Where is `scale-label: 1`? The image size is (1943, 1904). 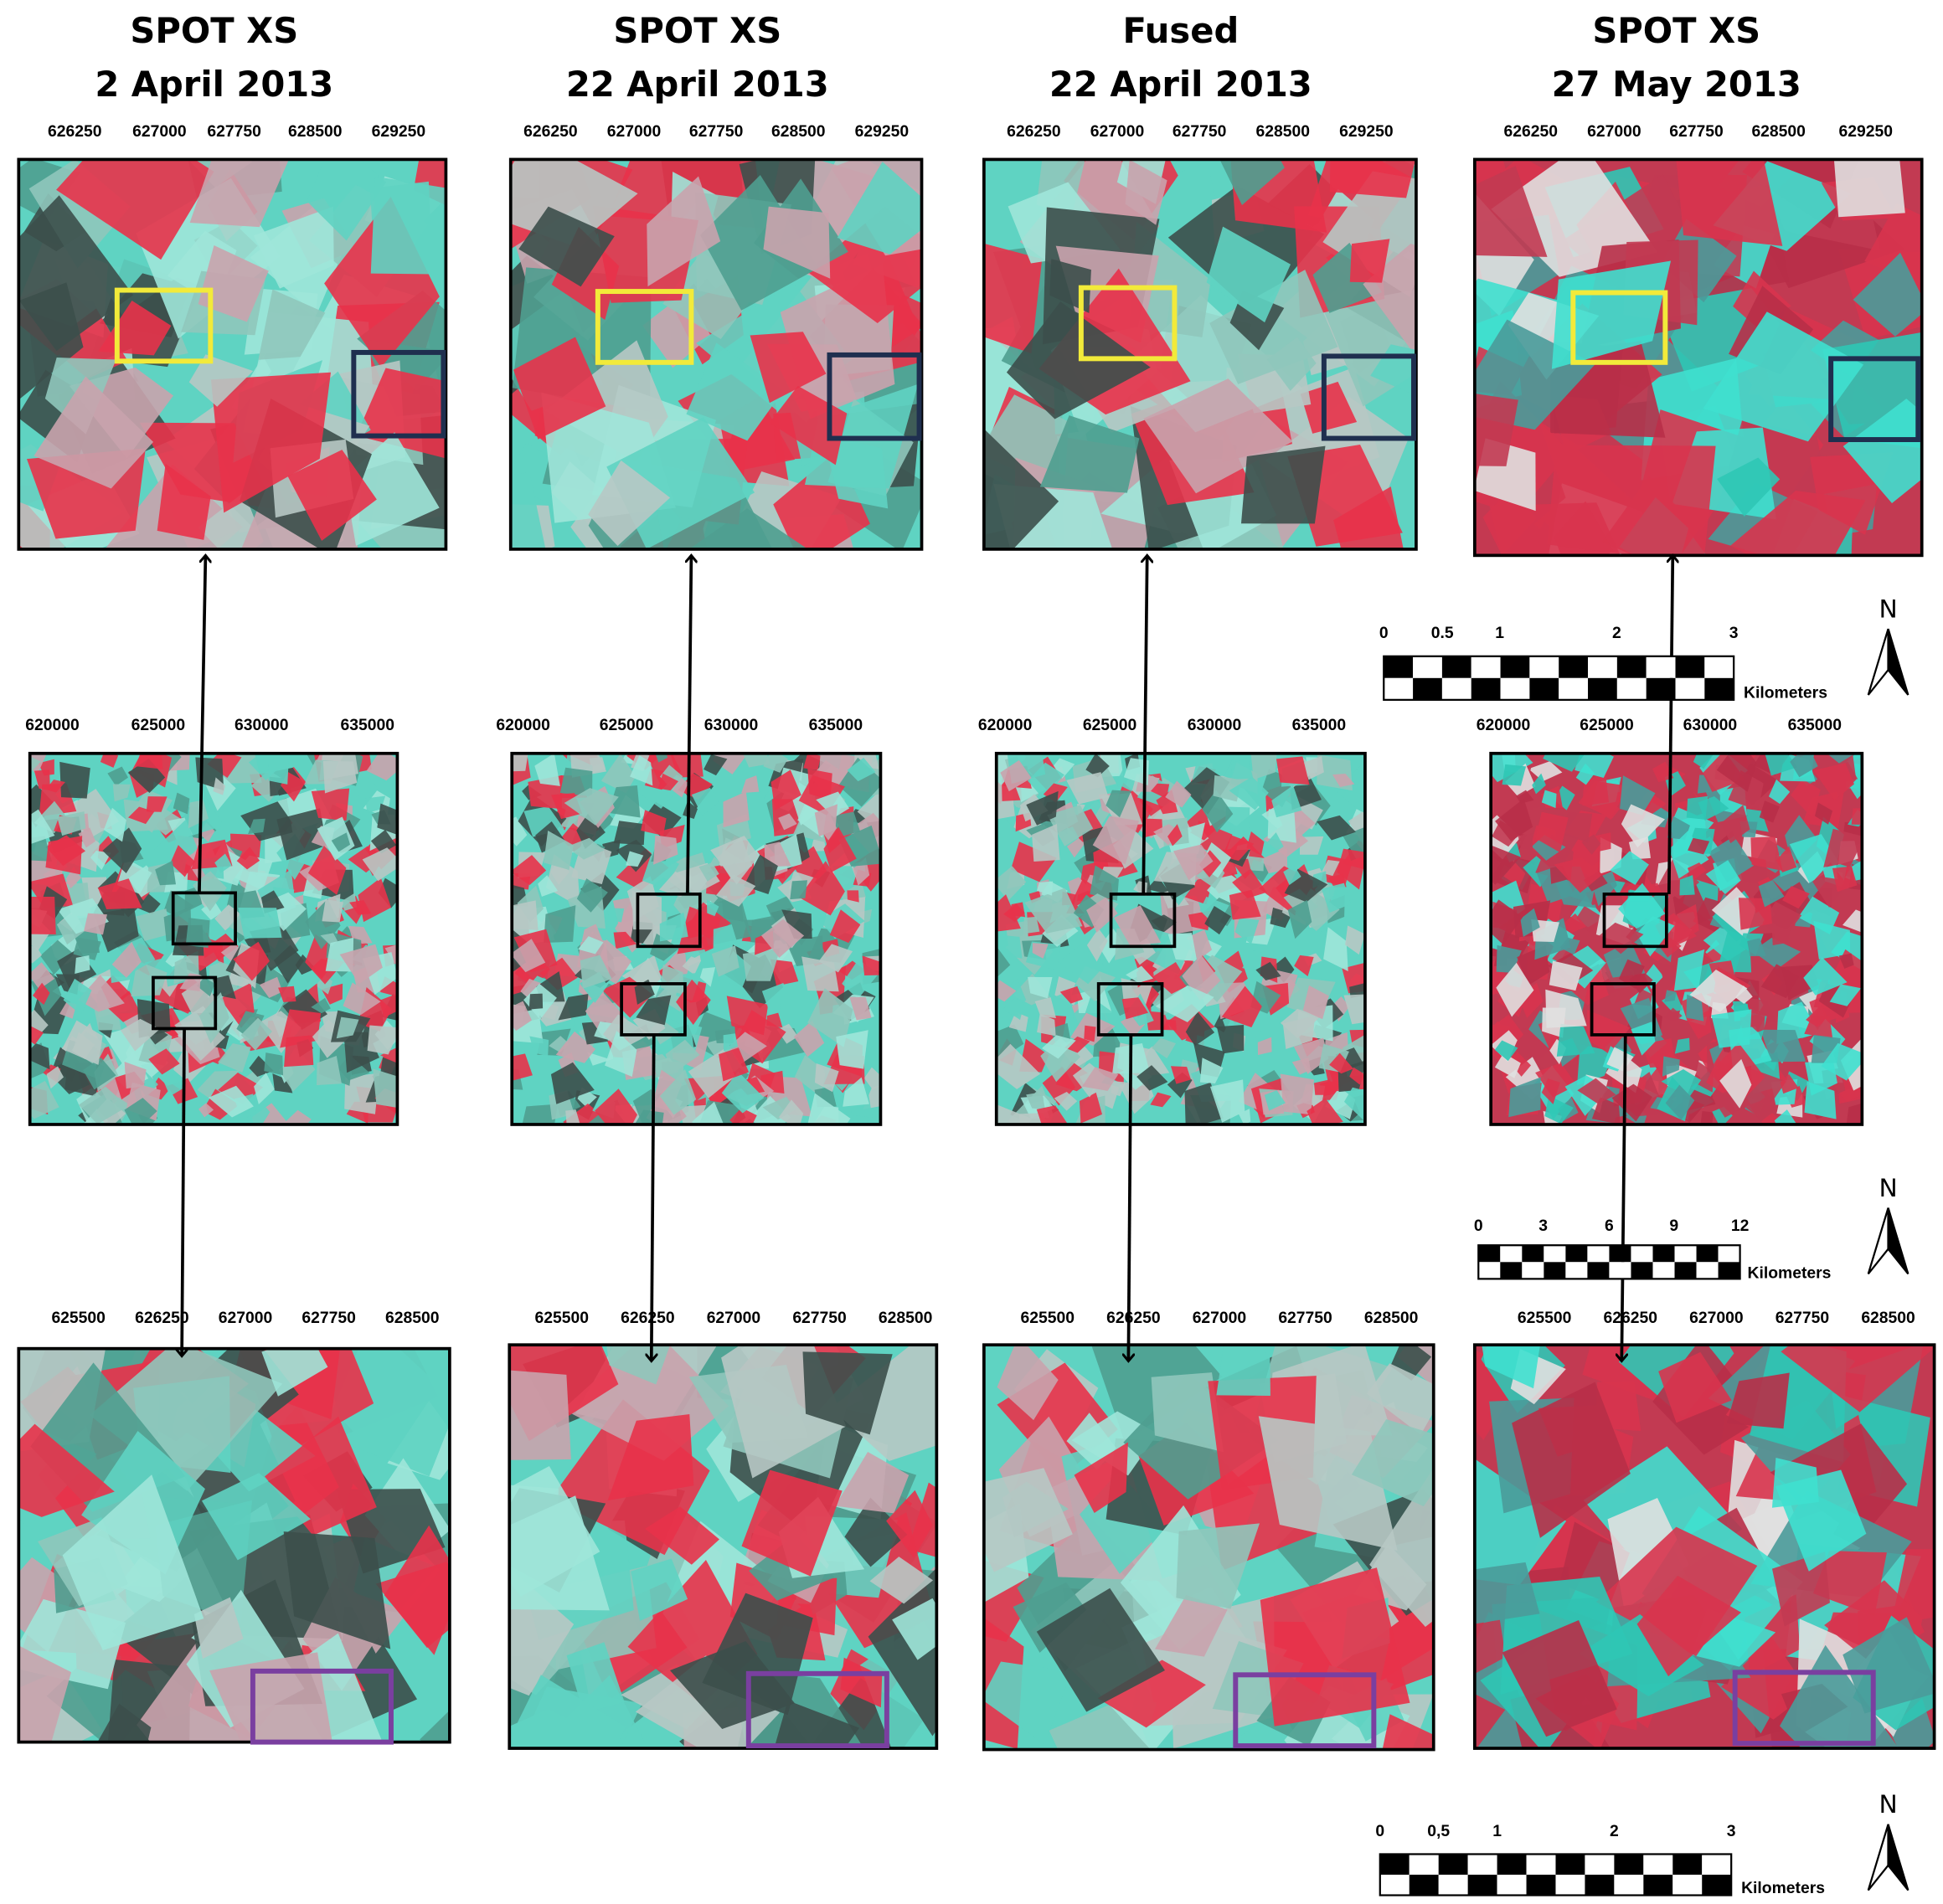 scale-label: 1 is located at coordinates (1497, 1831).